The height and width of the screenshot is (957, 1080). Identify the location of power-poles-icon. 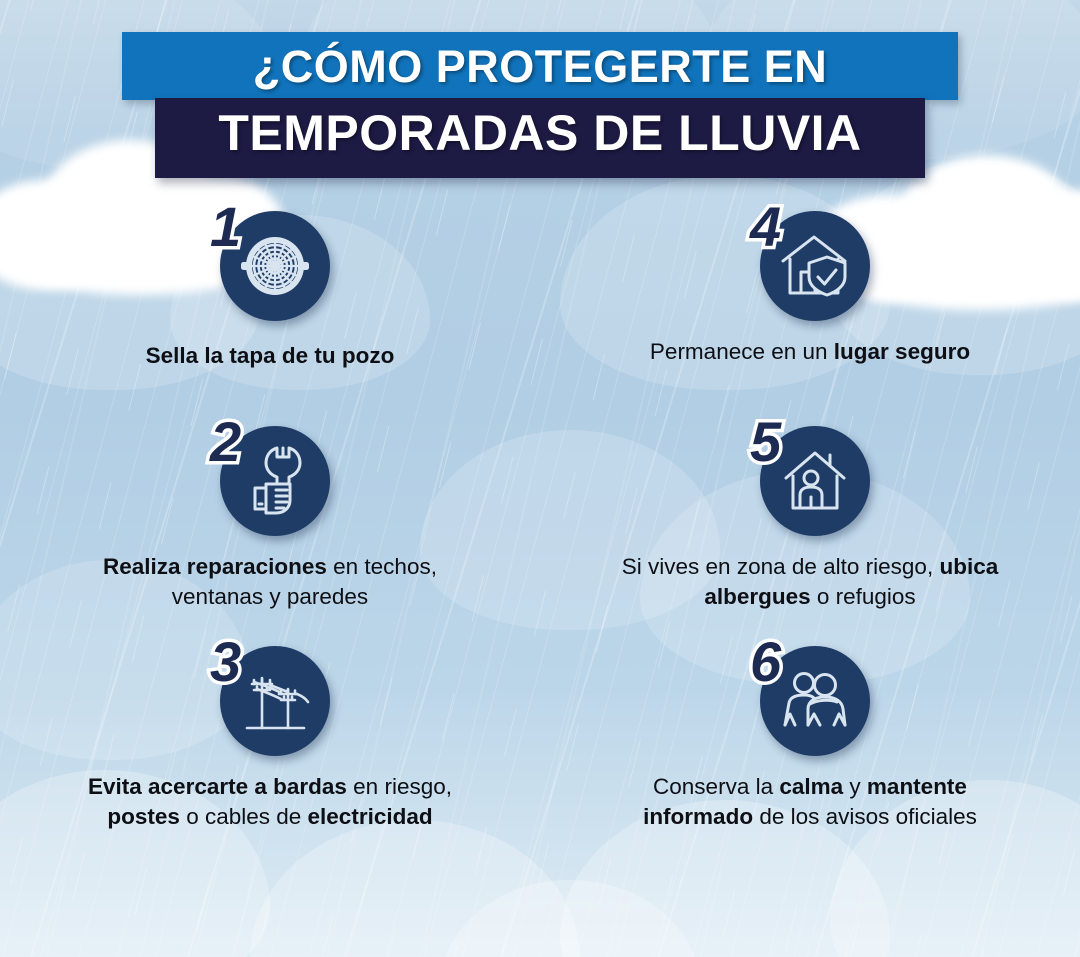
(275, 701).